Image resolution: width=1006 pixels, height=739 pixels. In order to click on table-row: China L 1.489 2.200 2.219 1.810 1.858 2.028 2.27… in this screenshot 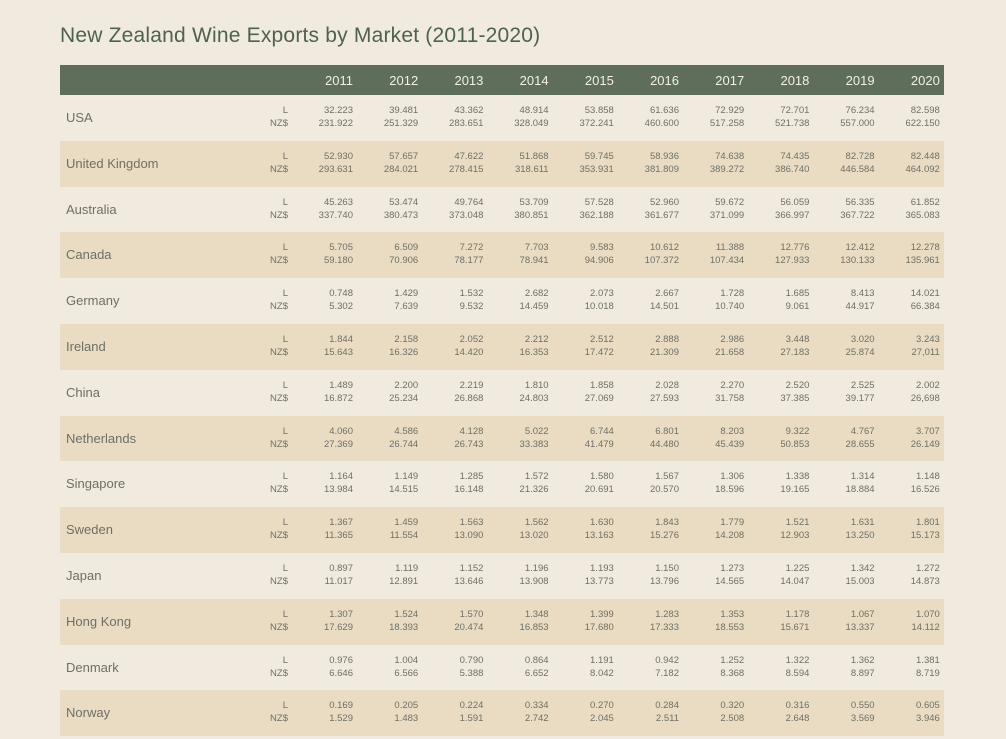, I will do `click(502, 393)`.